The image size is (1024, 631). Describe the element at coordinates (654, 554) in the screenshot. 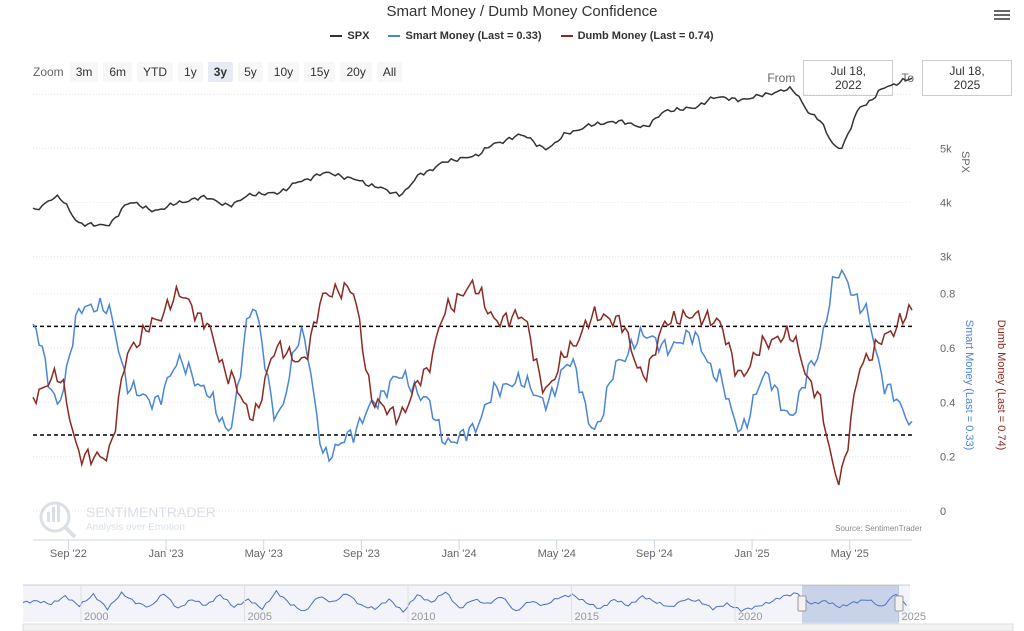

I see `x-tick-label: Sep '24` at that location.